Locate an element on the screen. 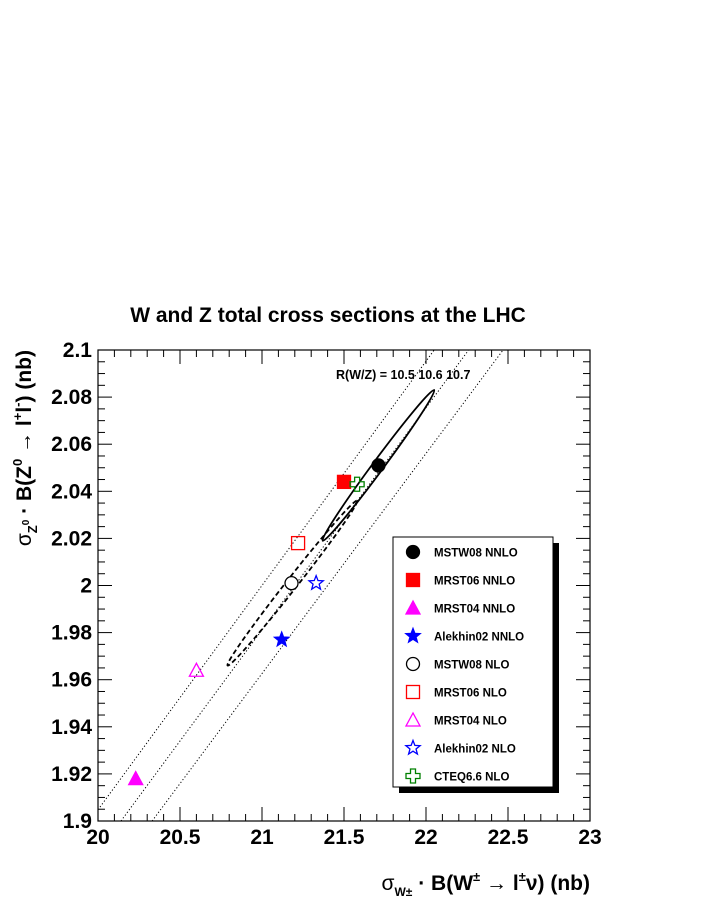  y-label-sup3: - is located at coordinates (17, 404).